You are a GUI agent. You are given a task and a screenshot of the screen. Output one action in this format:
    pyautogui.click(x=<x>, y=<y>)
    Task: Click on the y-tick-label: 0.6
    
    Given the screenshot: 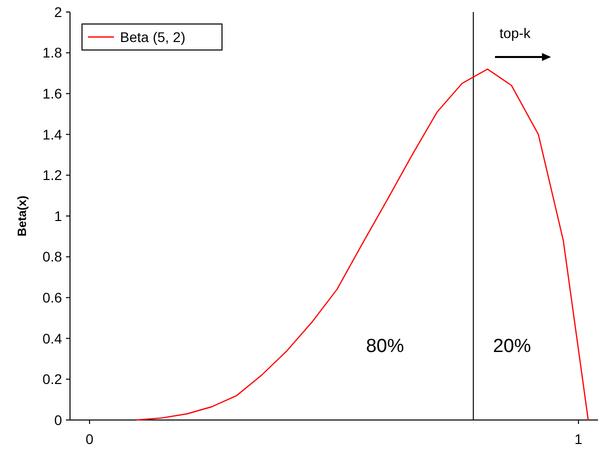 What is the action you would take?
    pyautogui.click(x=52, y=298)
    